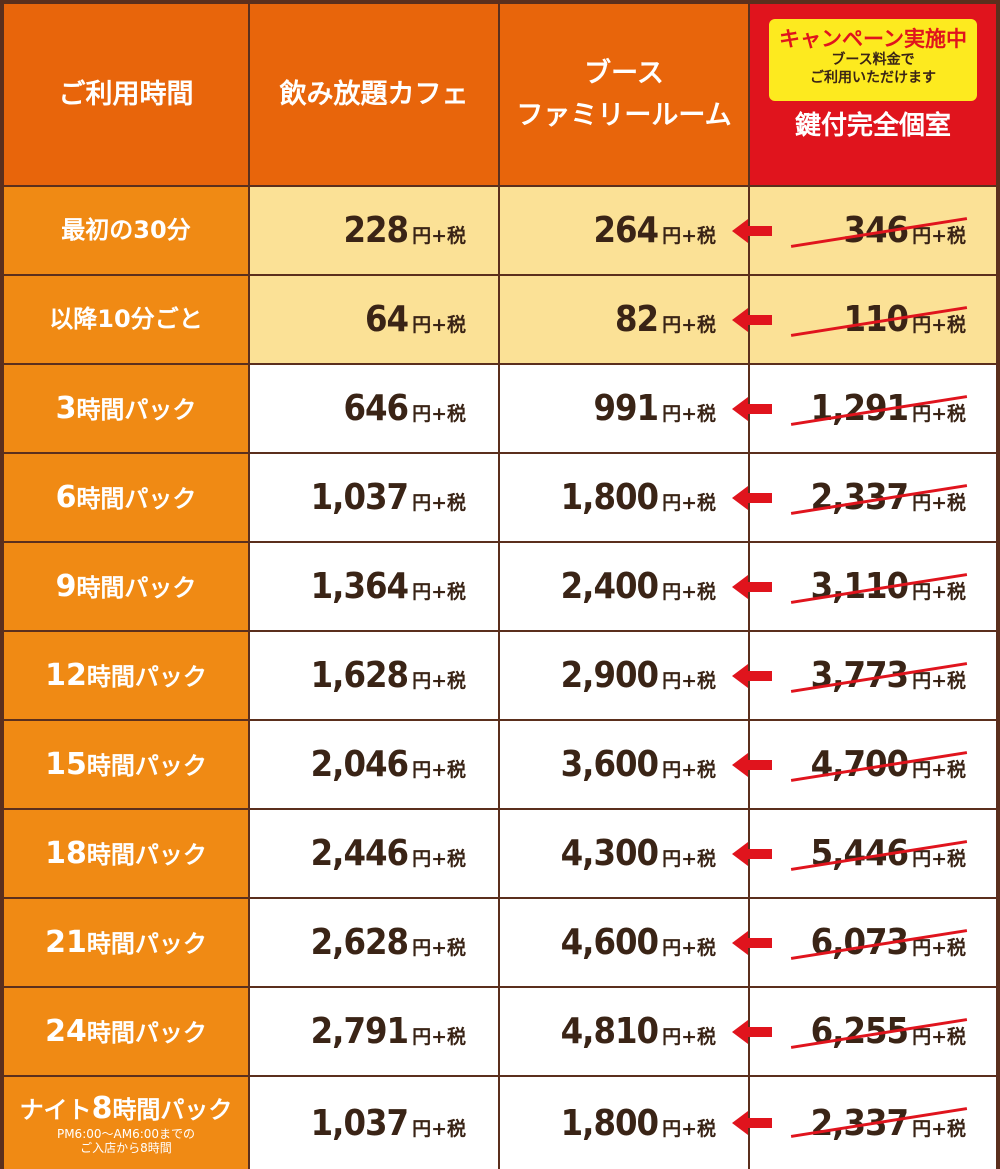 The width and height of the screenshot is (1000, 1169). What do you see at coordinates (359, 1031) in the screenshot?
I see `cafe-price-value: 2,791` at bounding box center [359, 1031].